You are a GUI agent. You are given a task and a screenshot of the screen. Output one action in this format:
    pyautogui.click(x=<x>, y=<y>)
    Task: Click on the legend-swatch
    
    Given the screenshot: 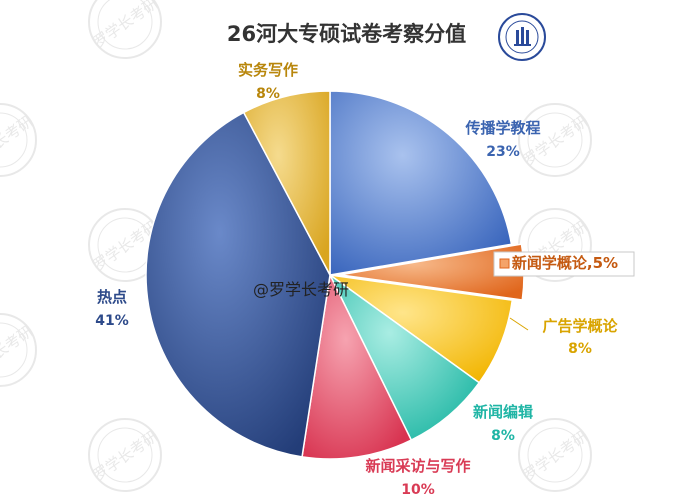 What is the action you would take?
    pyautogui.click(x=504, y=263)
    